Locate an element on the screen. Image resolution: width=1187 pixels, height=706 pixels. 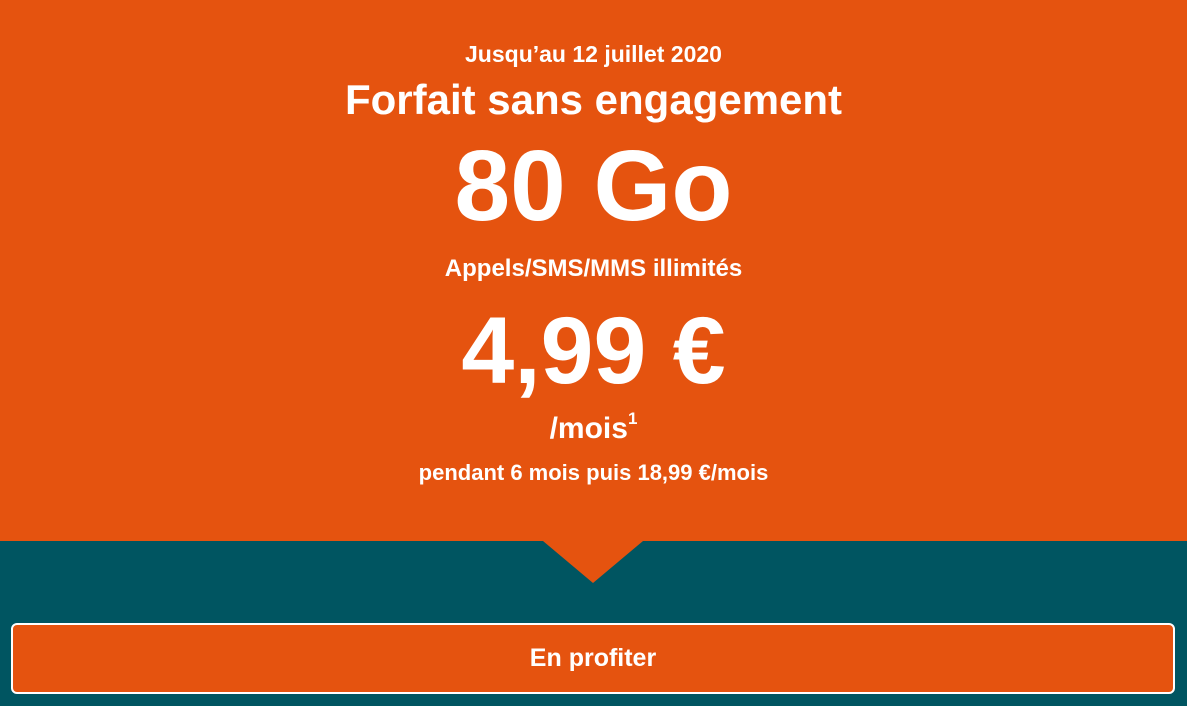
plan-features: Appels/SMS/MMS illimités is located at coordinates (593, 268).